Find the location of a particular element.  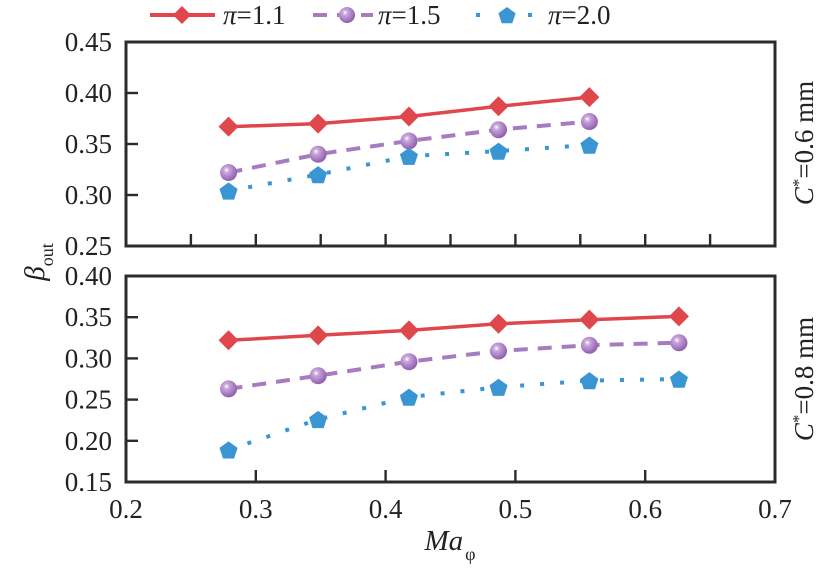

x-tick-label: 0.4 is located at coordinates (386, 509).